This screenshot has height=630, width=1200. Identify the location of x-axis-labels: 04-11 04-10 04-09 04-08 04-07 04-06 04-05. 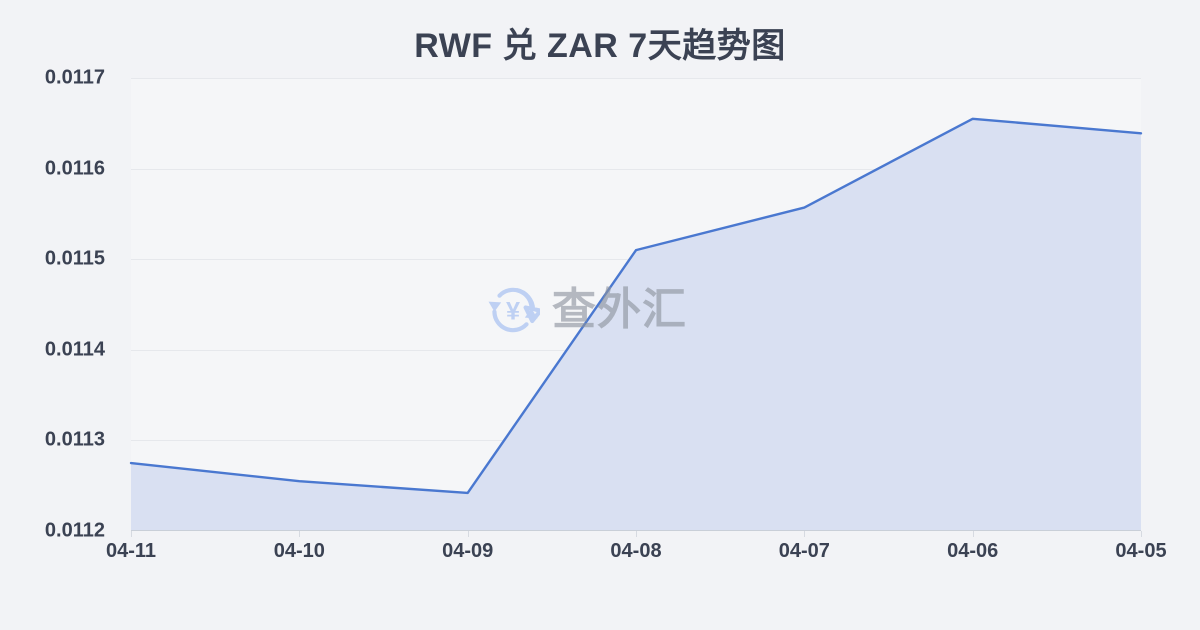
(600, 555).